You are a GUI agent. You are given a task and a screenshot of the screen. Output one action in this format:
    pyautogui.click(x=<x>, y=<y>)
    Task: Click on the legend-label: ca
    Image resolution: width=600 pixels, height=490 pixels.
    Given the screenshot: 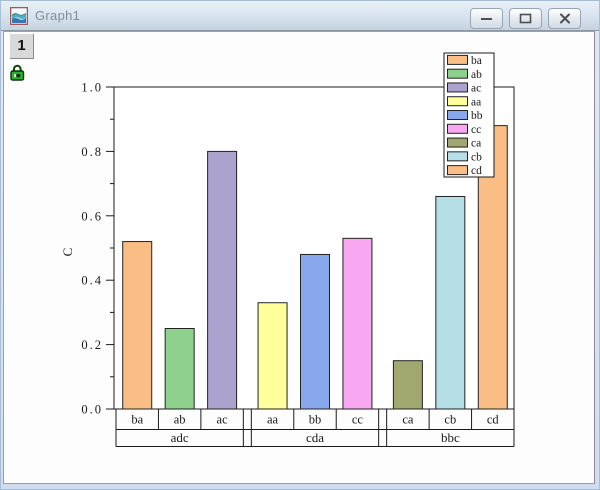 What is the action you would take?
    pyautogui.click(x=476, y=144)
    